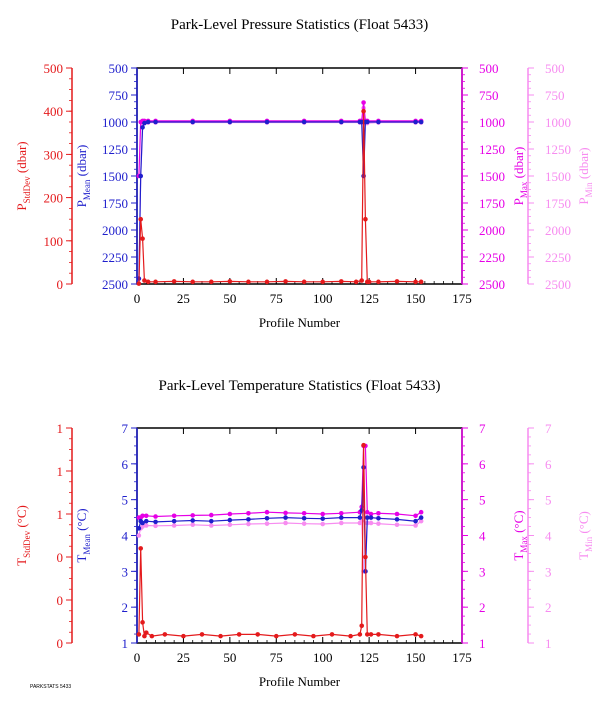 This screenshot has width=609, height=706. What do you see at coordinates (280, 200) in the screenshot?
I see `series-mean` at bounding box center [280, 200].